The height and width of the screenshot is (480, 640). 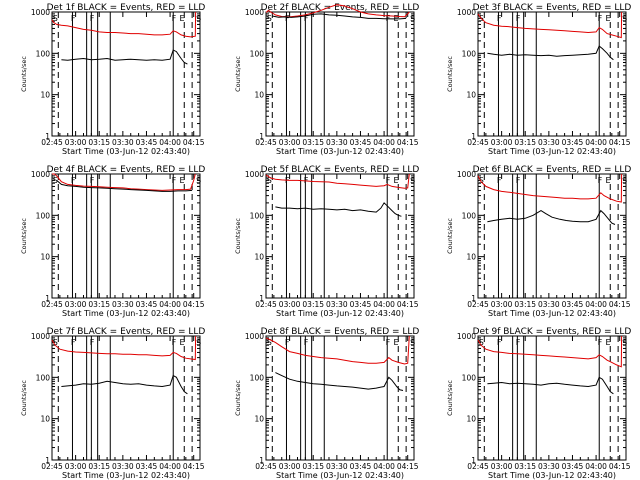 I want to click on chart-title: Det 2f BLACK = Events, RED = LLD, so click(x=340, y=8).